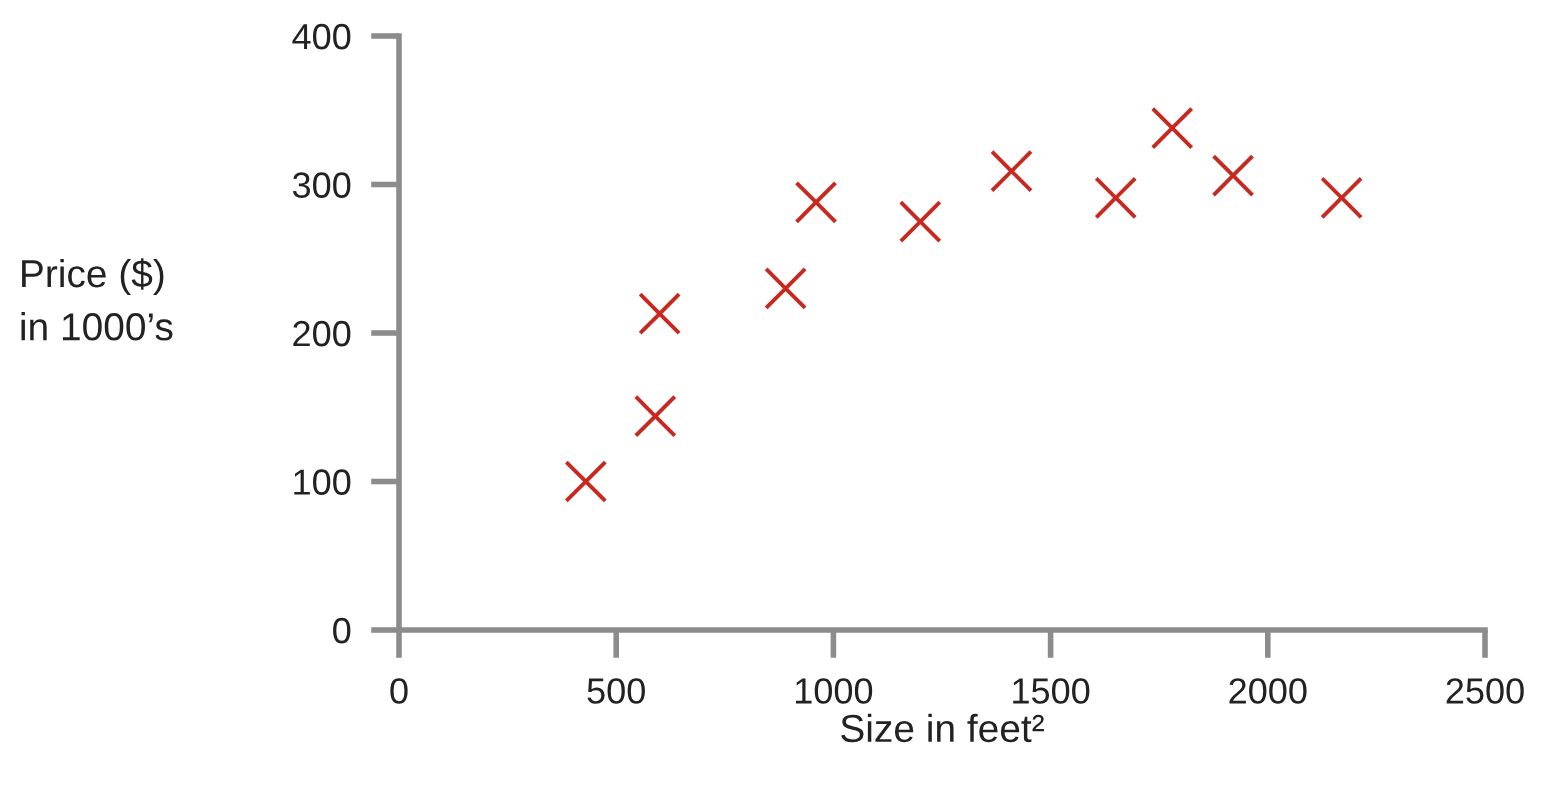 The height and width of the screenshot is (808, 1553). Describe the element at coordinates (834, 691) in the screenshot. I see `x-tick-label: 1000` at that location.